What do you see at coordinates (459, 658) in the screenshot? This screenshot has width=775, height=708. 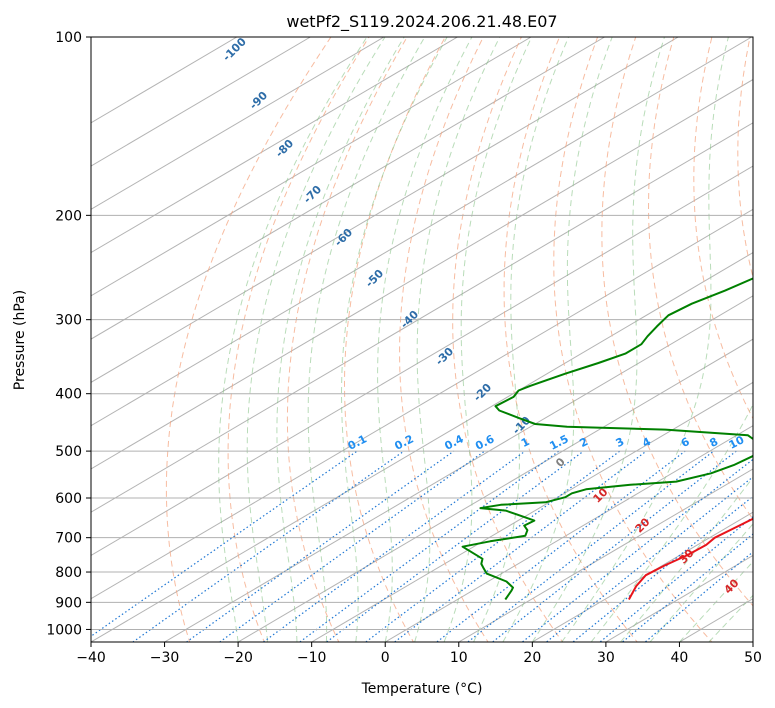 I see `x-tick-label: 10` at bounding box center [459, 658].